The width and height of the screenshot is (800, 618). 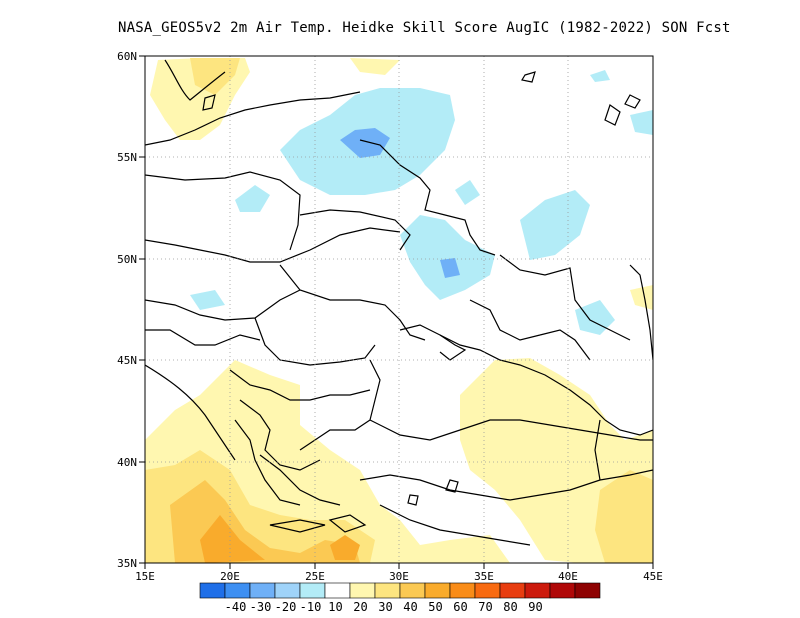 What do you see at coordinates (435, 607) in the screenshot?
I see `colorbar-label: 50` at bounding box center [435, 607].